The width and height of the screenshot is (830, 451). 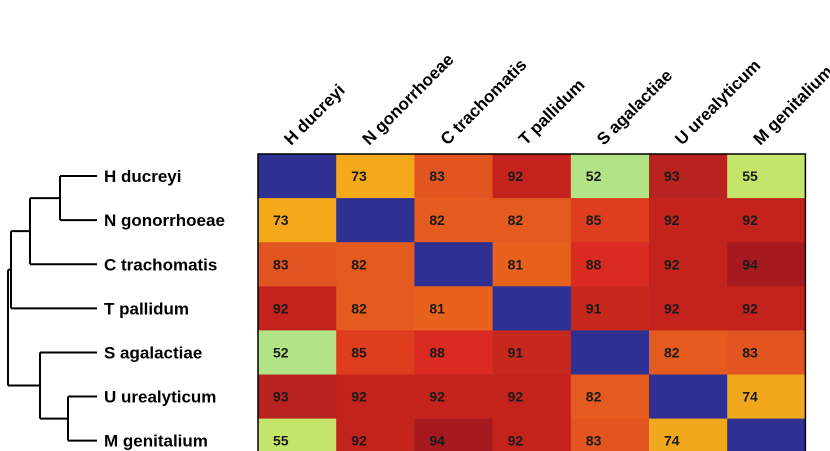 I want to click on cell-value-0-4: 52, so click(x=594, y=176).